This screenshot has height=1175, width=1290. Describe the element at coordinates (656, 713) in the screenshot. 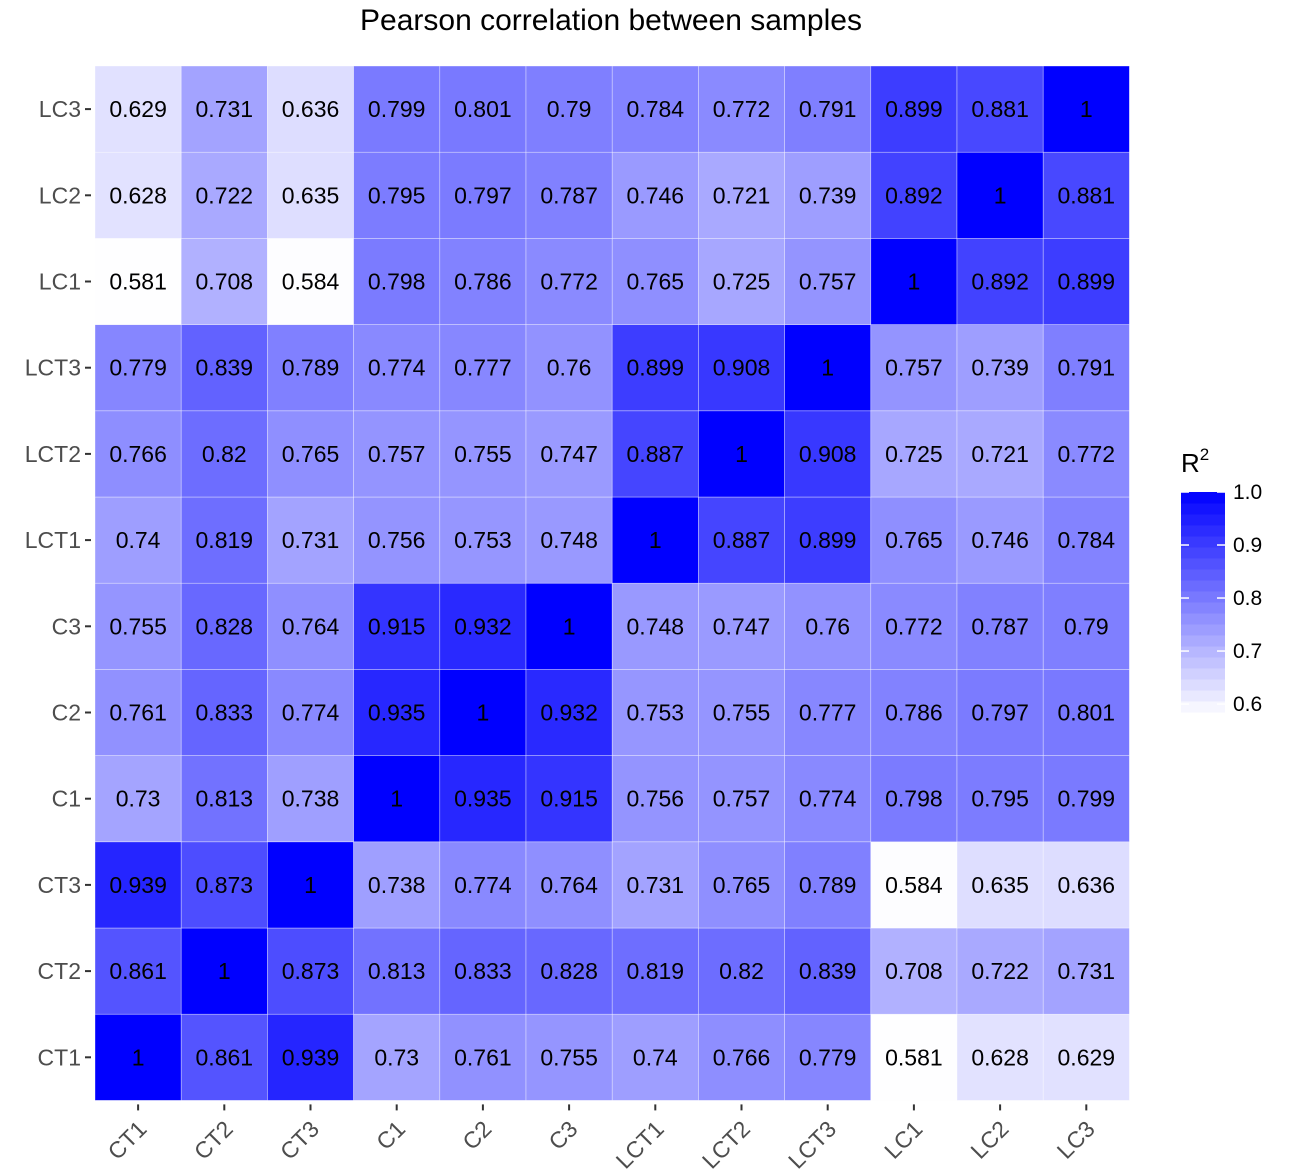

I see `cell-value-label: 0.753` at that location.